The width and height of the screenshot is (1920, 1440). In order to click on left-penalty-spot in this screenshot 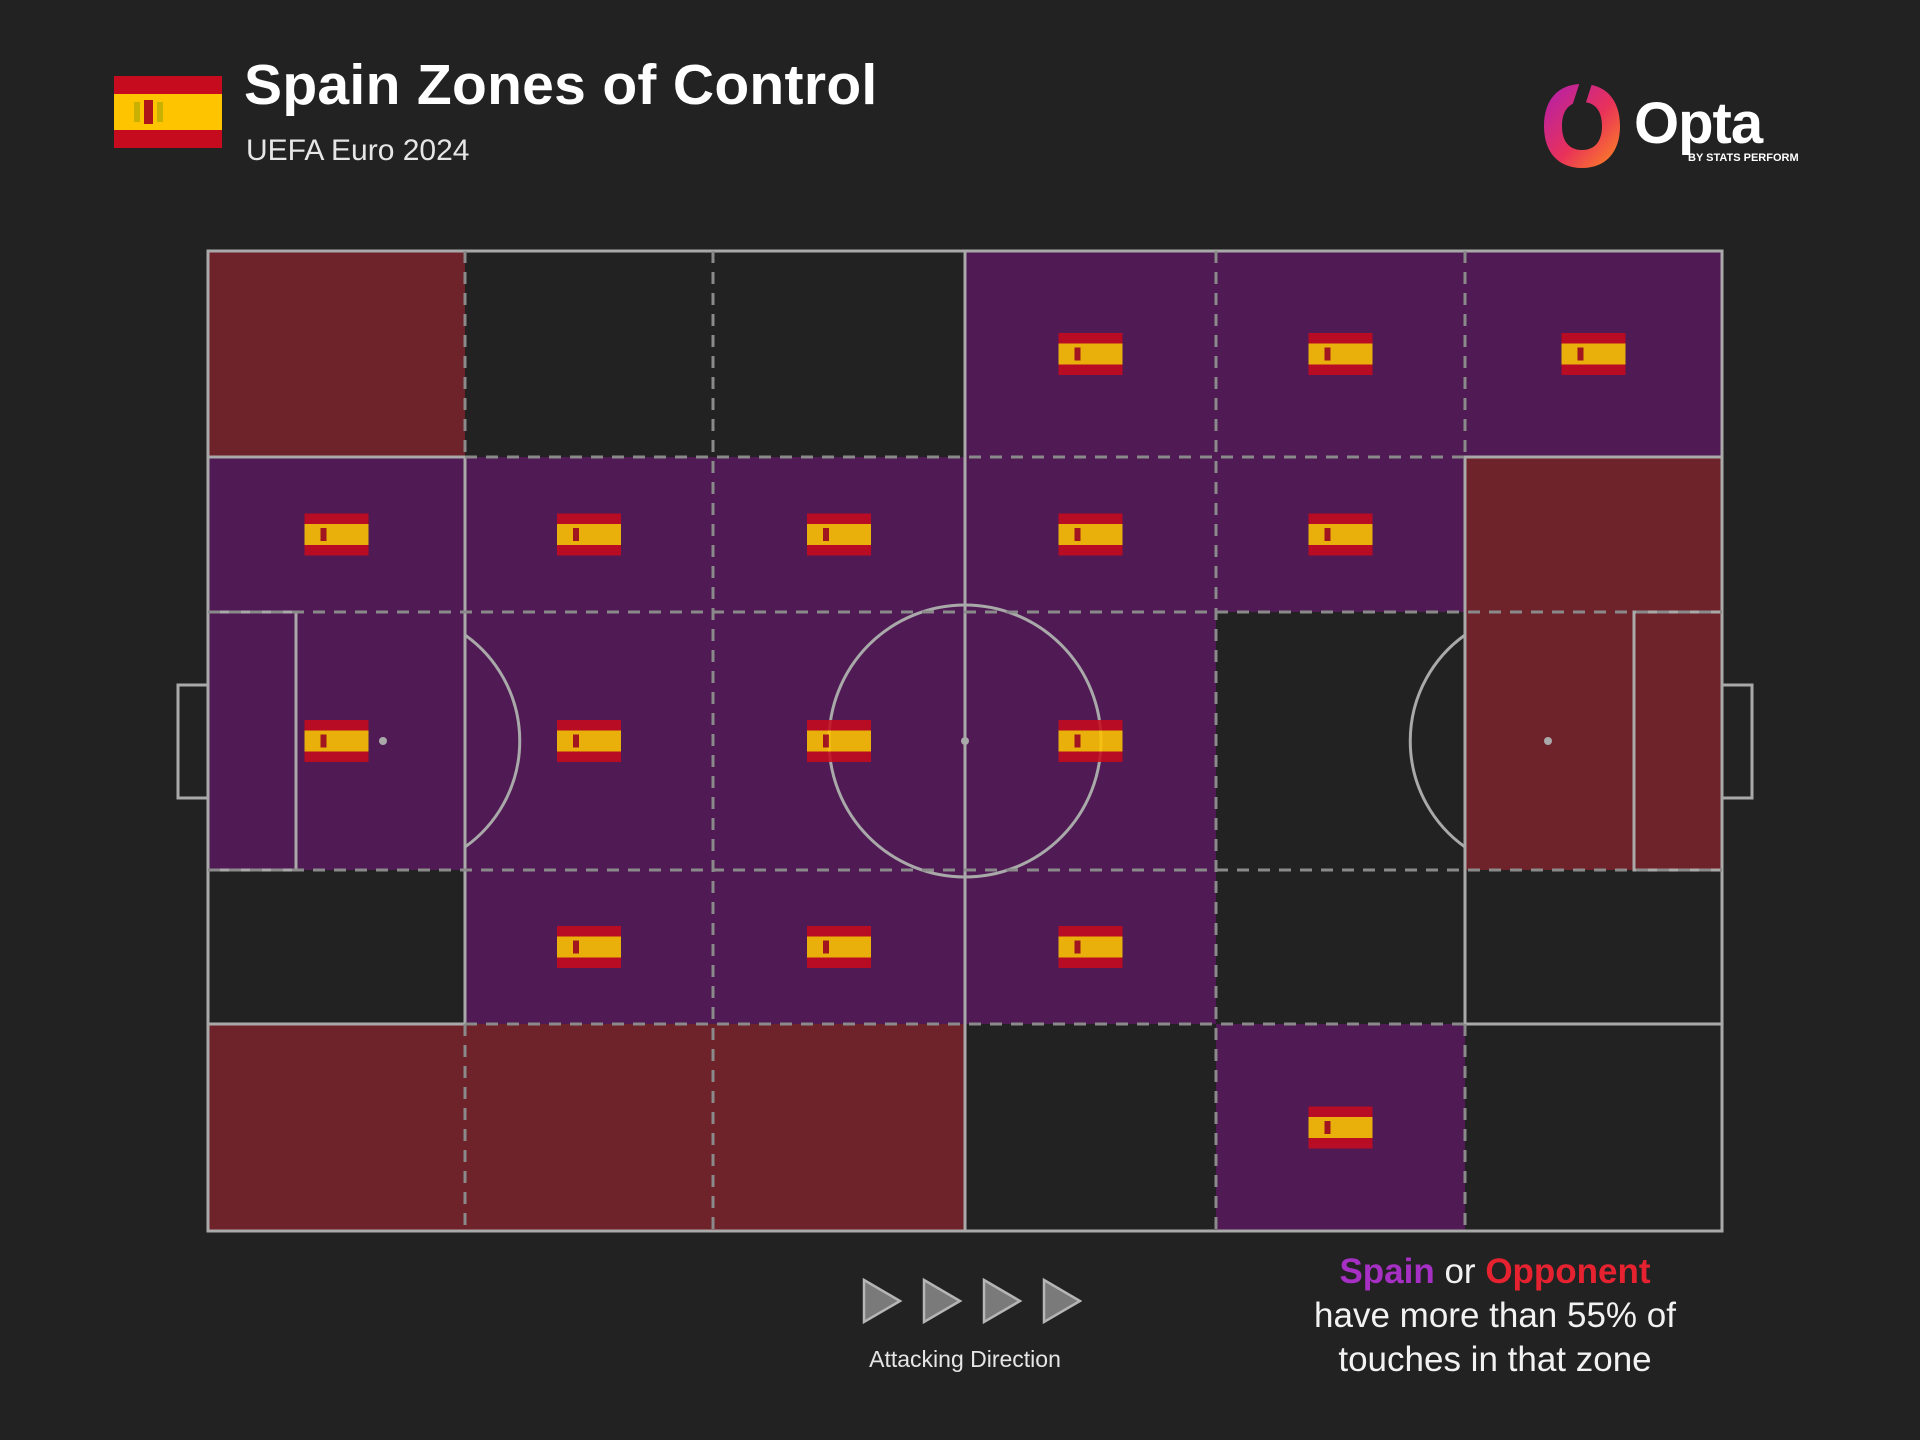, I will do `click(383, 741)`.